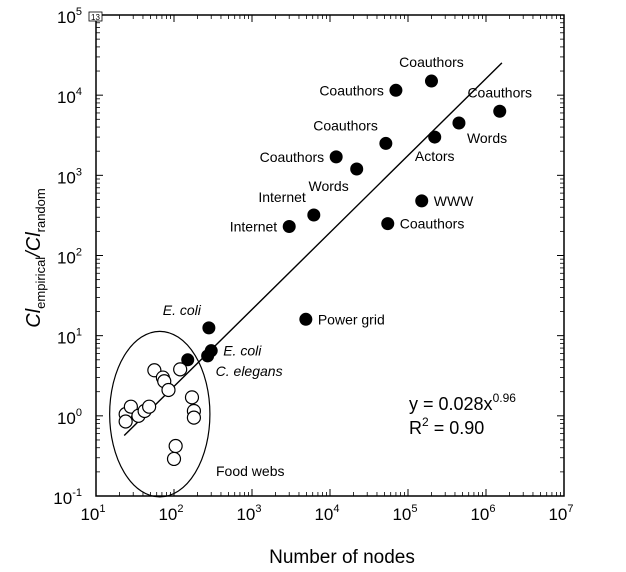 The width and height of the screenshot is (626, 572). I want to click on x-tick-label: 10³, so click(248, 513).